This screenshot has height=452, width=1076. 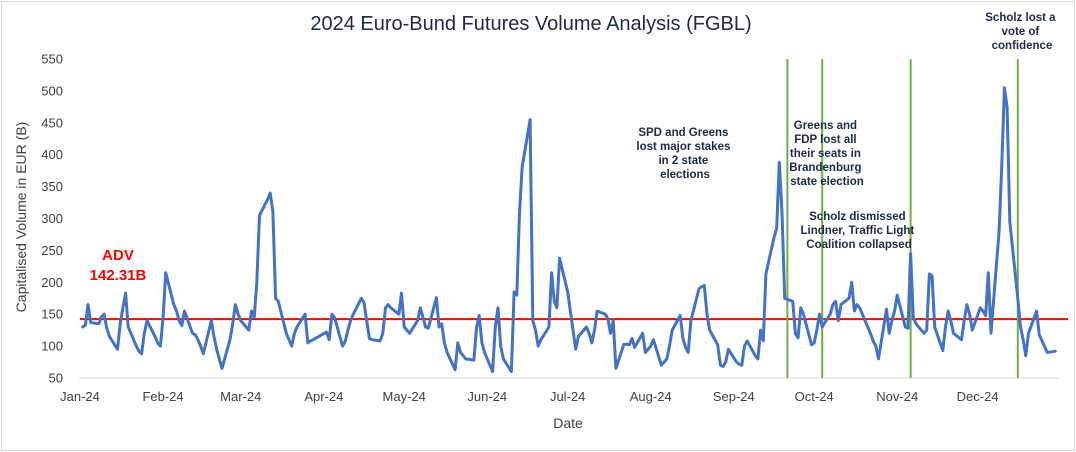 What do you see at coordinates (56, 378) in the screenshot?
I see `y-tick-label: 50` at bounding box center [56, 378].